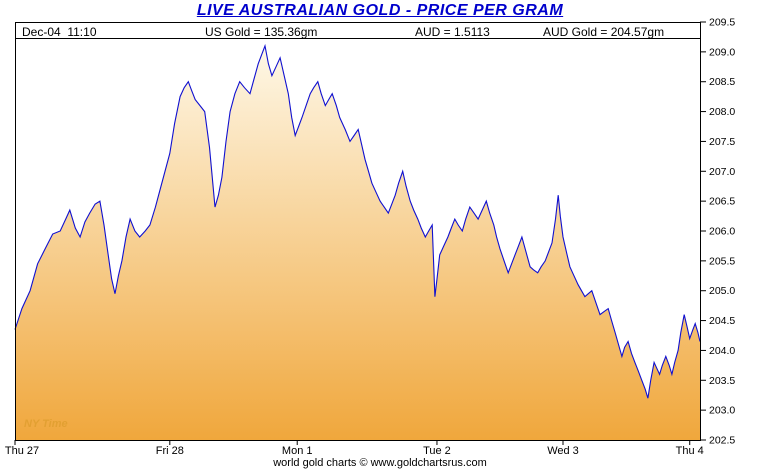  Describe the element at coordinates (722, 321) in the screenshot. I see `y-axis-label: 204.5` at that location.